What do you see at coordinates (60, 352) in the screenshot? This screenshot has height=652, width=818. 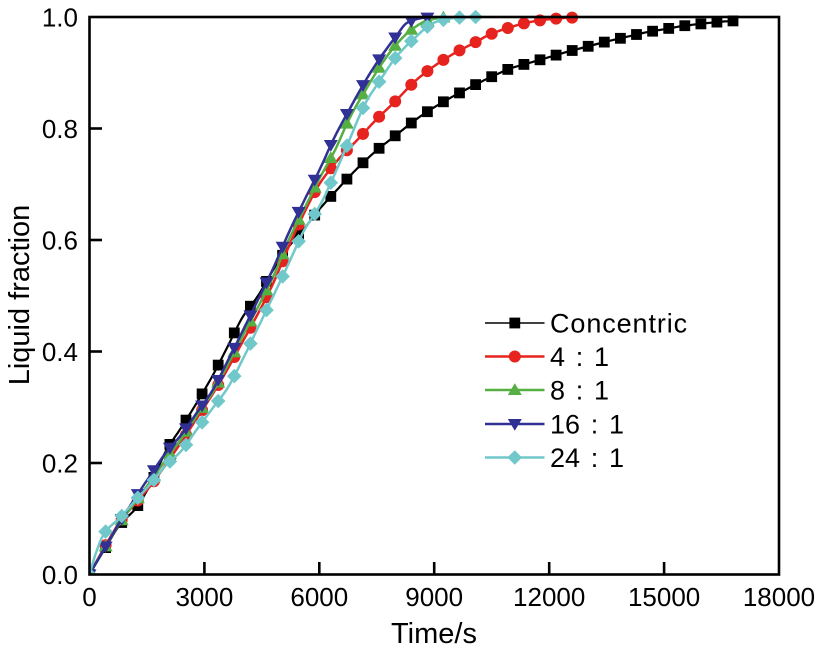 I see `svg-text: 0.4` at bounding box center [60, 352].